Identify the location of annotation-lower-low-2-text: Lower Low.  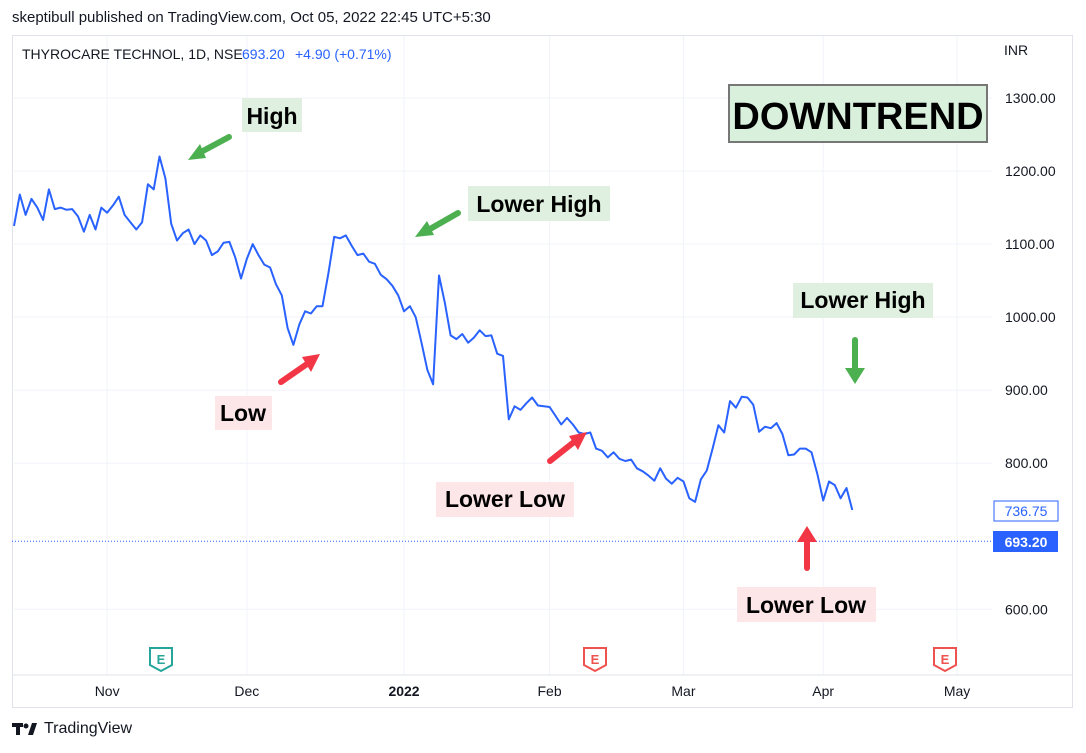
(806, 605).